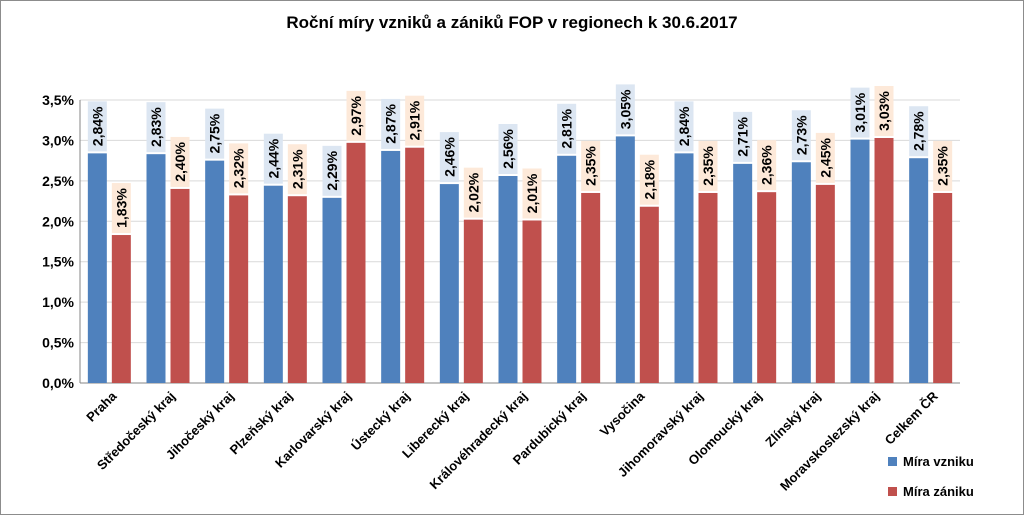  I want to click on data-label: 2,56%, so click(508, 149).